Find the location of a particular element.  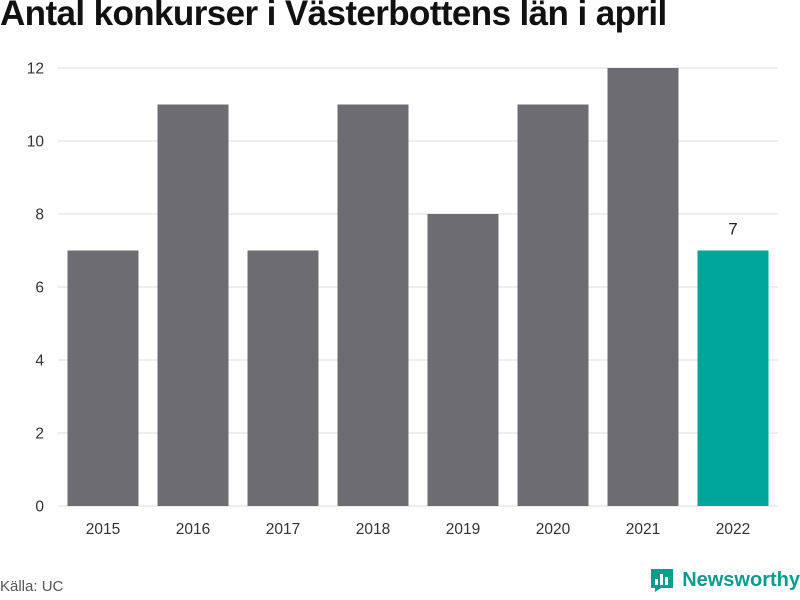

y-tick-label: 12 is located at coordinates (35, 69).